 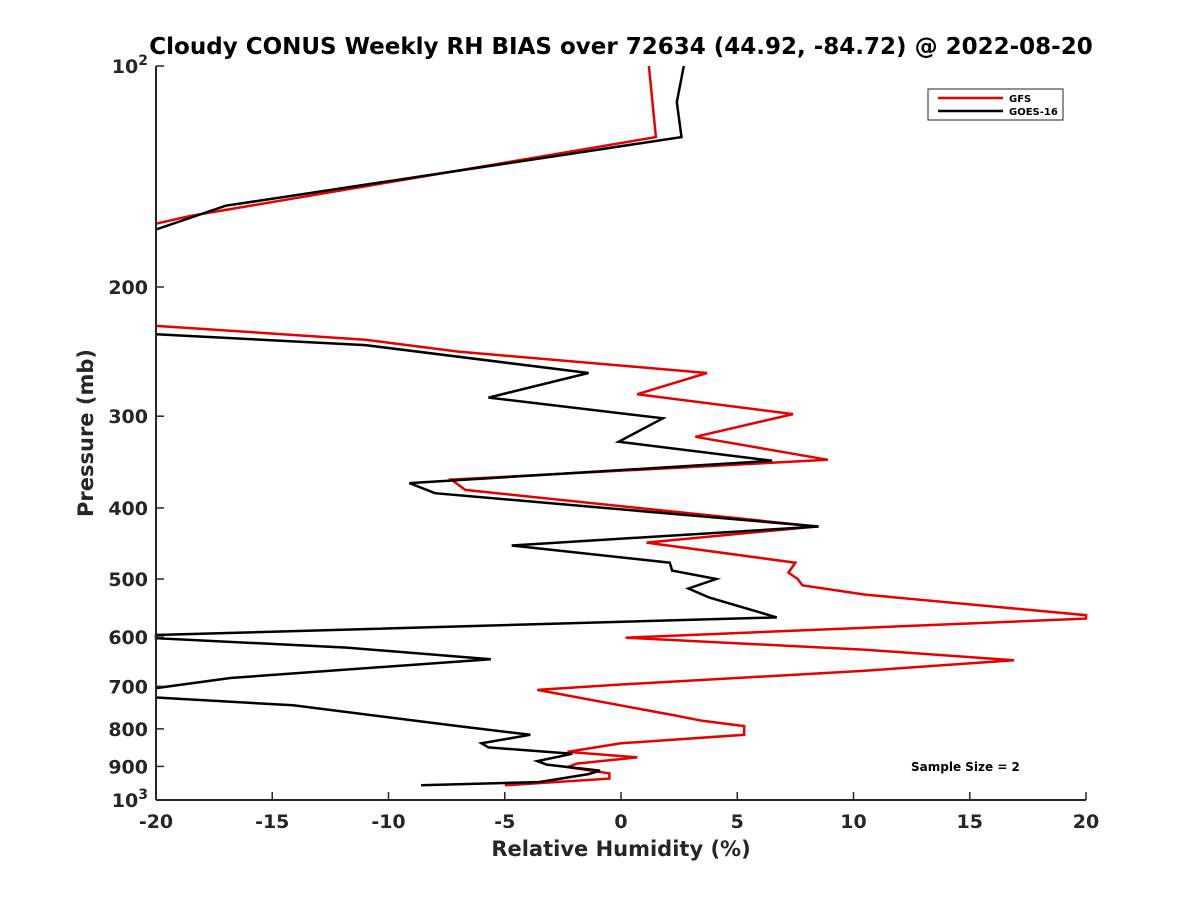 What do you see at coordinates (620, 822) in the screenshot?
I see `x-tick-label: 0` at bounding box center [620, 822].